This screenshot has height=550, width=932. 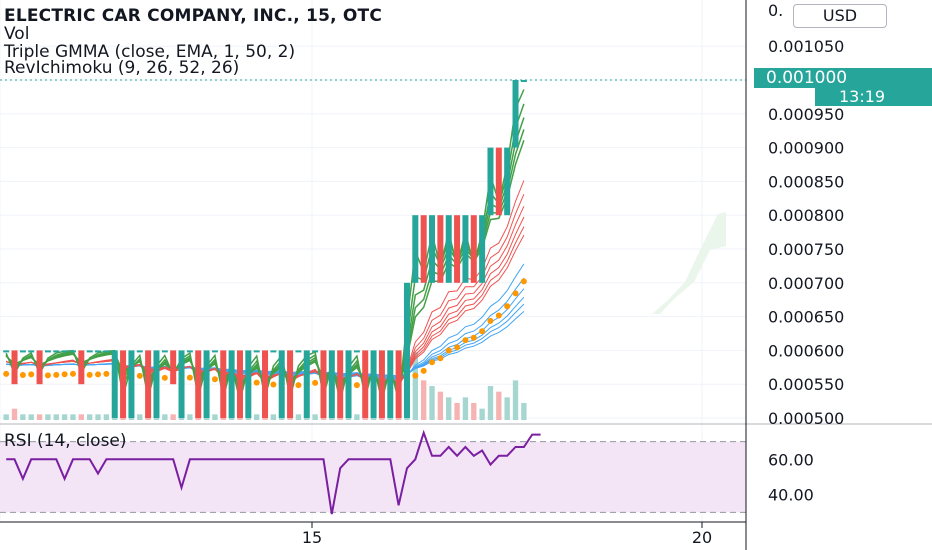 What do you see at coordinates (273, 472) in the screenshot?
I see `rsi-line` at bounding box center [273, 472].